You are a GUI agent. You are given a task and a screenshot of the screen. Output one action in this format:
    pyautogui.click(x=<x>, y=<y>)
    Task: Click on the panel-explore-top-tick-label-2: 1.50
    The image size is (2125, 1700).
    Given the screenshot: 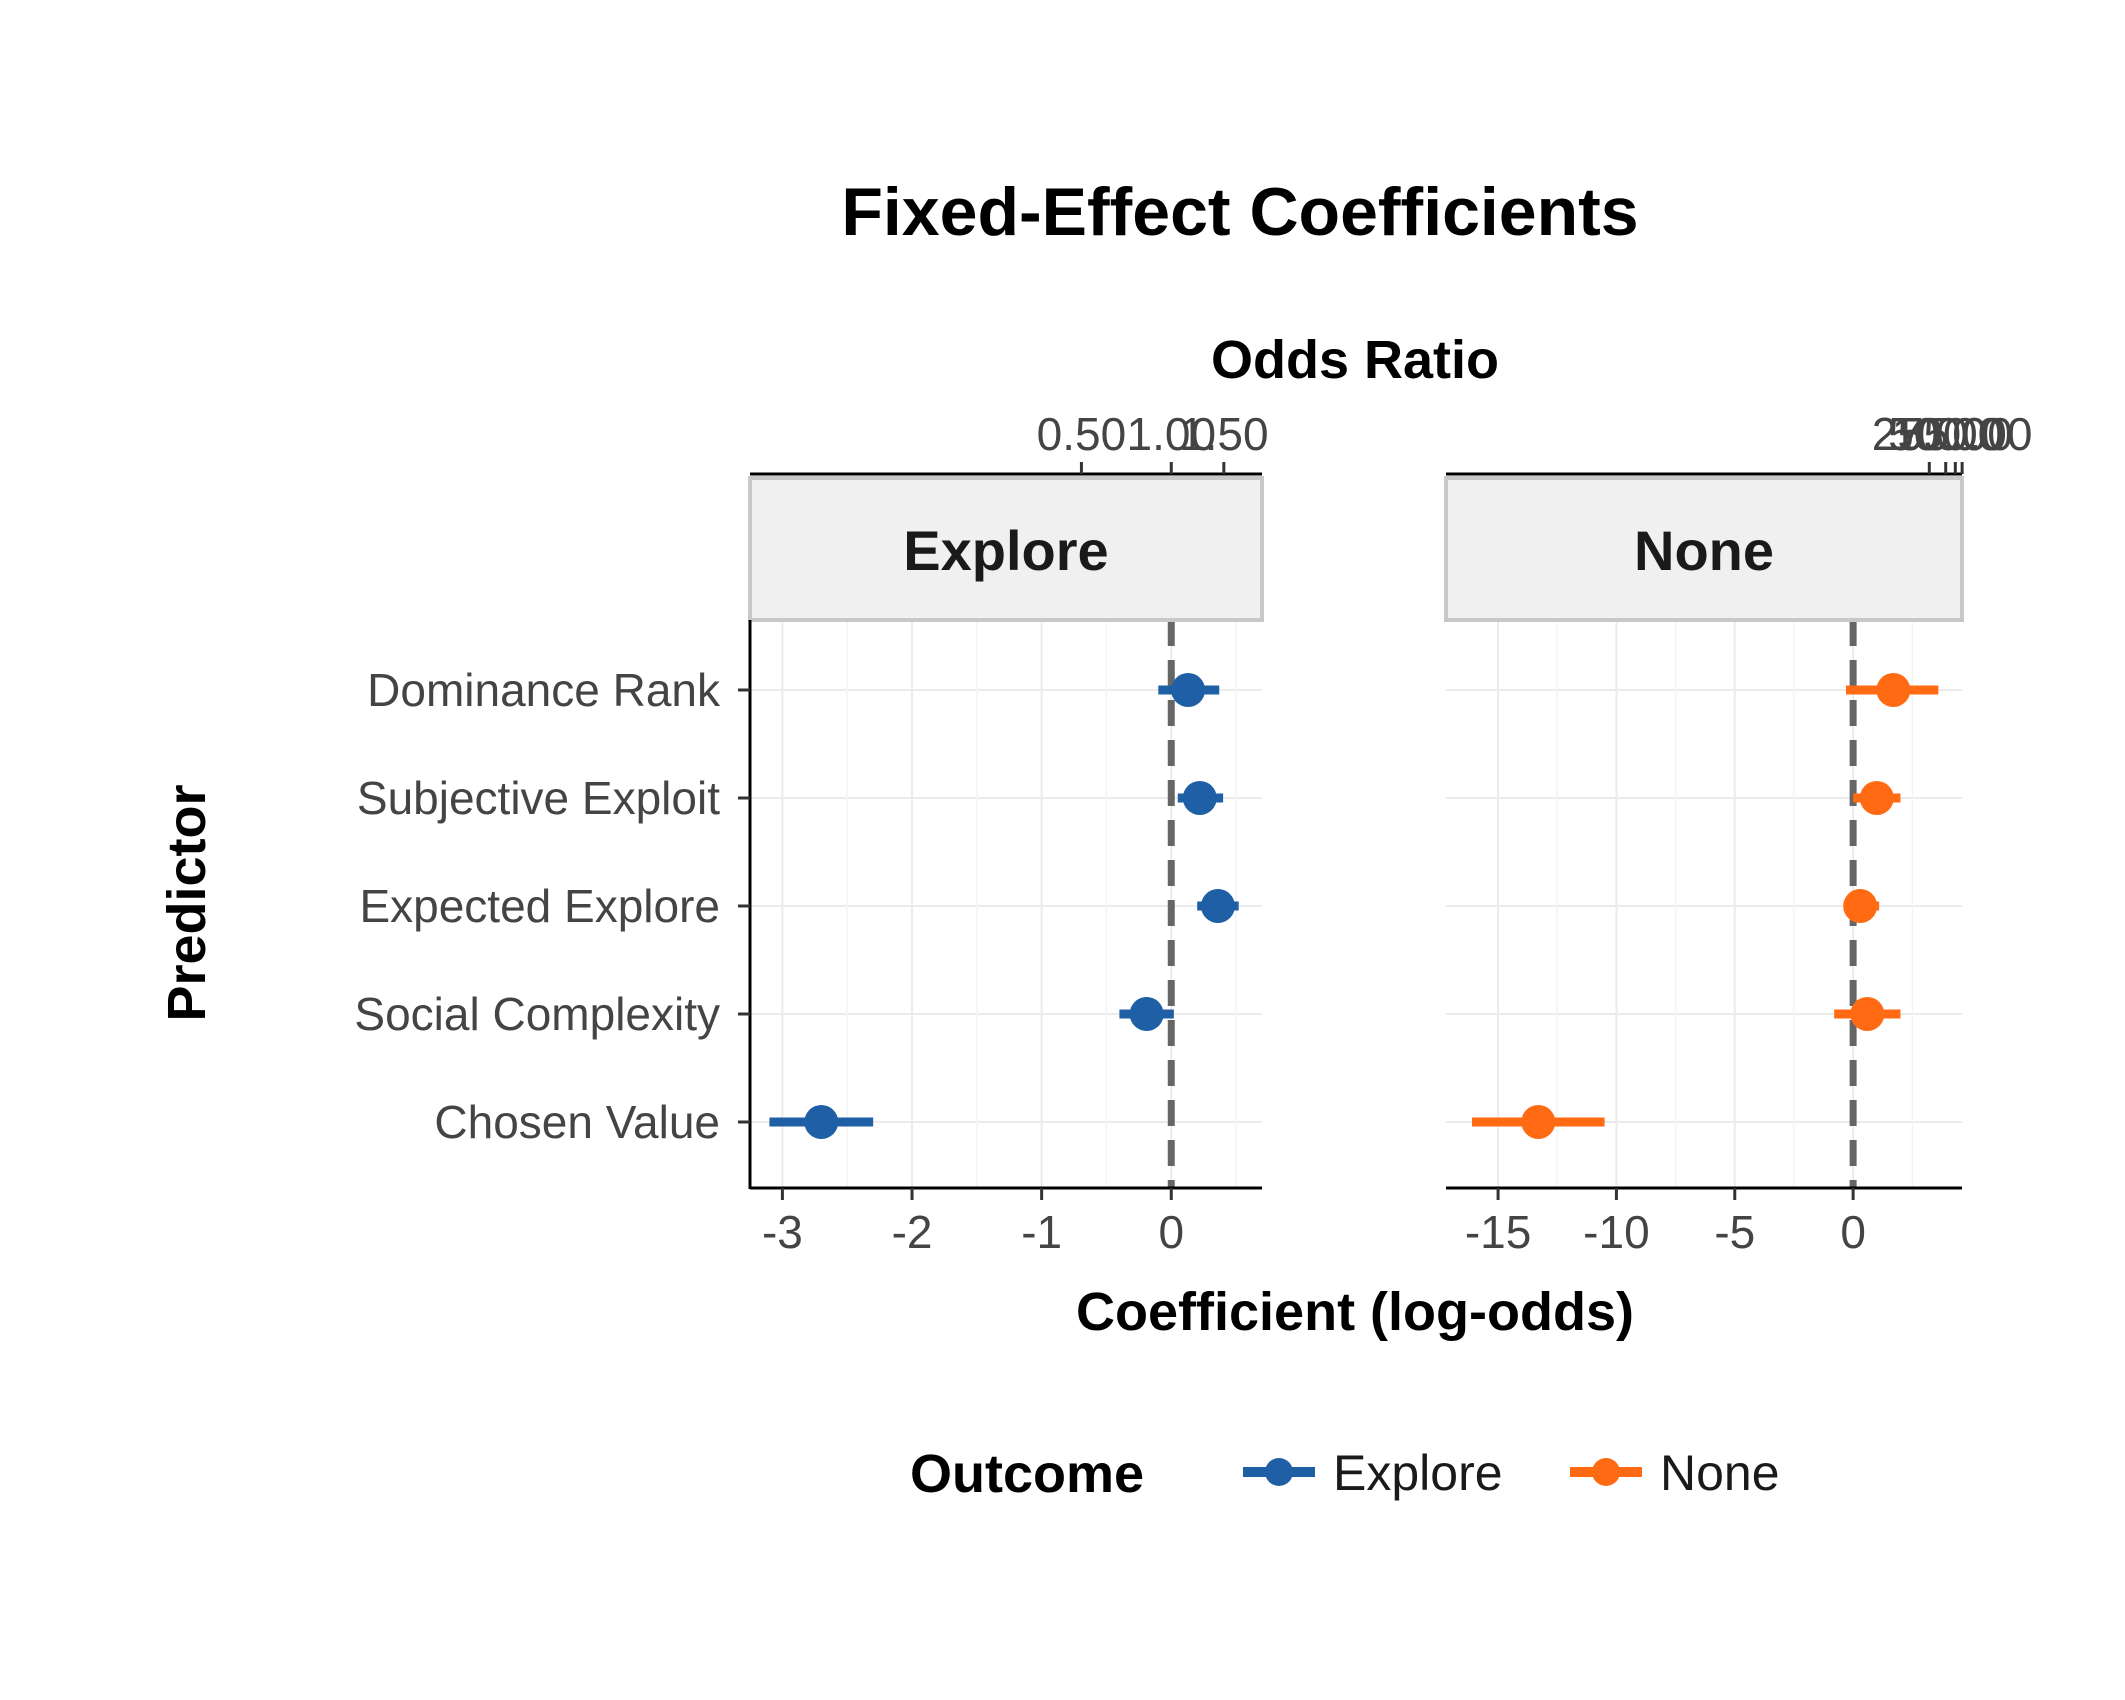 What is the action you would take?
    pyautogui.click(x=1224, y=434)
    